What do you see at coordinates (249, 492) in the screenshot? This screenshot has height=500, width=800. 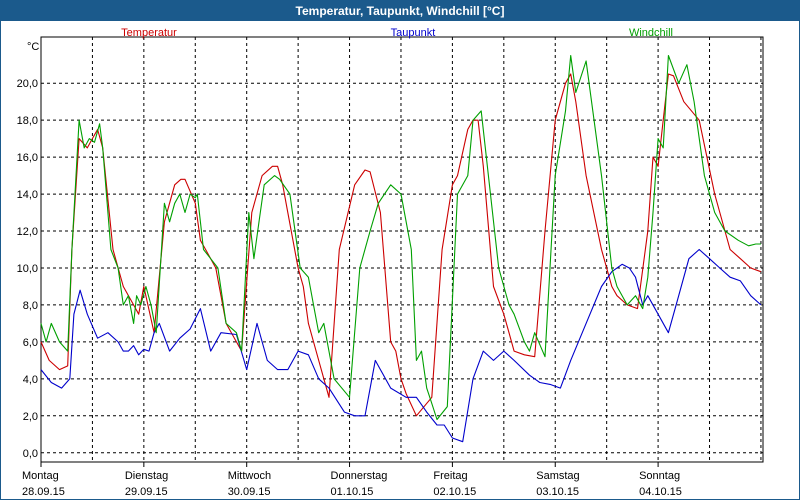 I see `x-tick-date-label: 30.09.15` at bounding box center [249, 492].